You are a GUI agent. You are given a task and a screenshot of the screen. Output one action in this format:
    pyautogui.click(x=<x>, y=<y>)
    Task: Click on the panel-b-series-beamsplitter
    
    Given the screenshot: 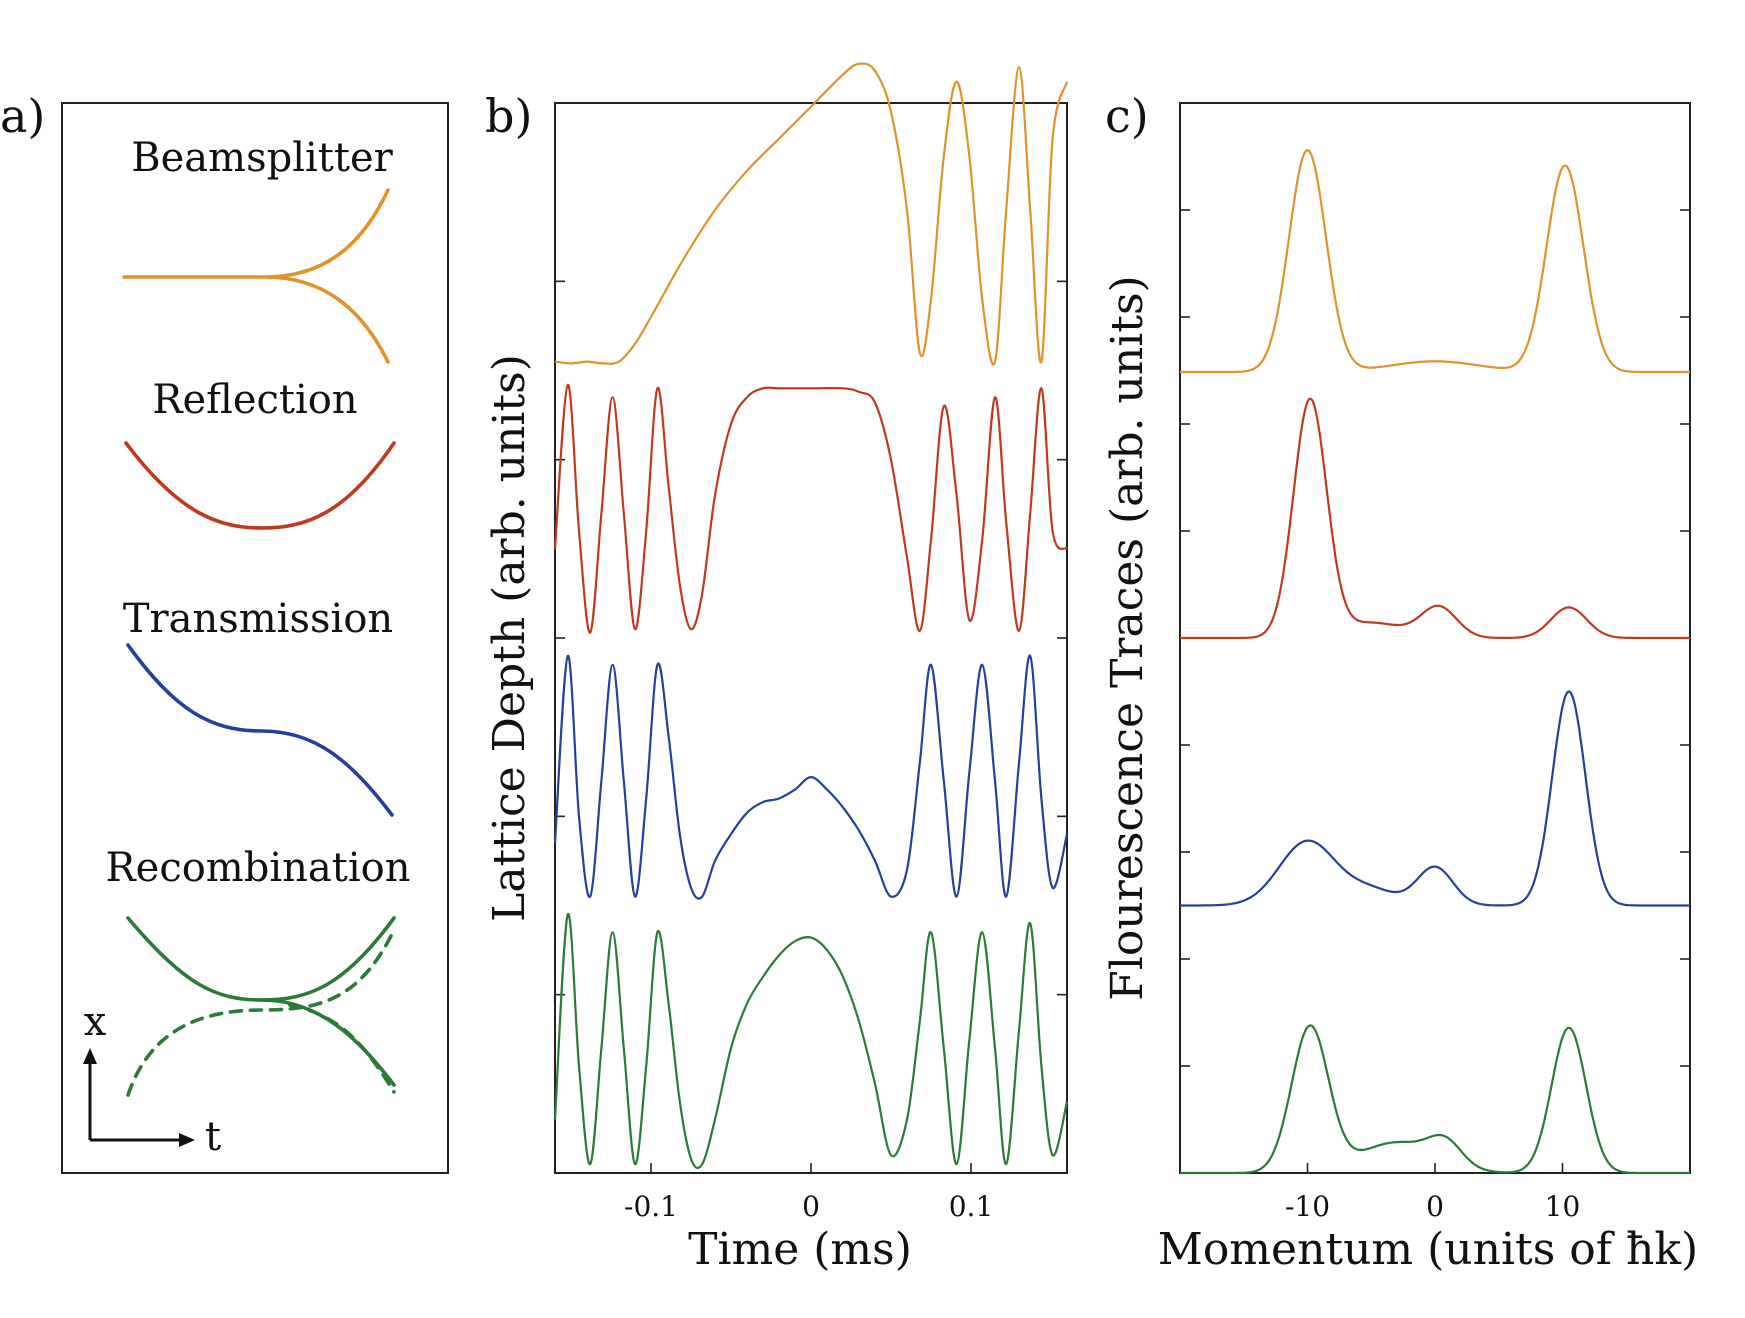 What is the action you would take?
    pyautogui.click(x=811, y=214)
    